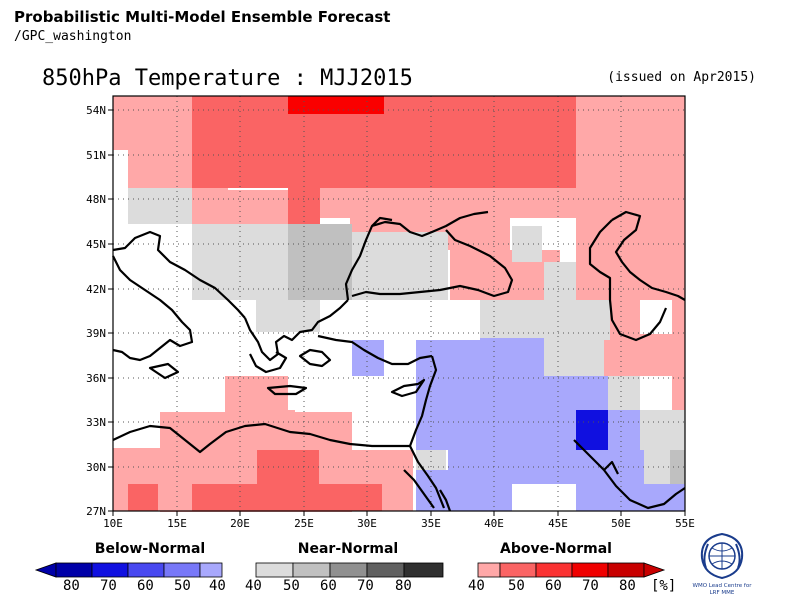 The image size is (800, 600). What do you see at coordinates (253, 586) in the screenshot?
I see `legend-near-tick: 40` at bounding box center [253, 586].